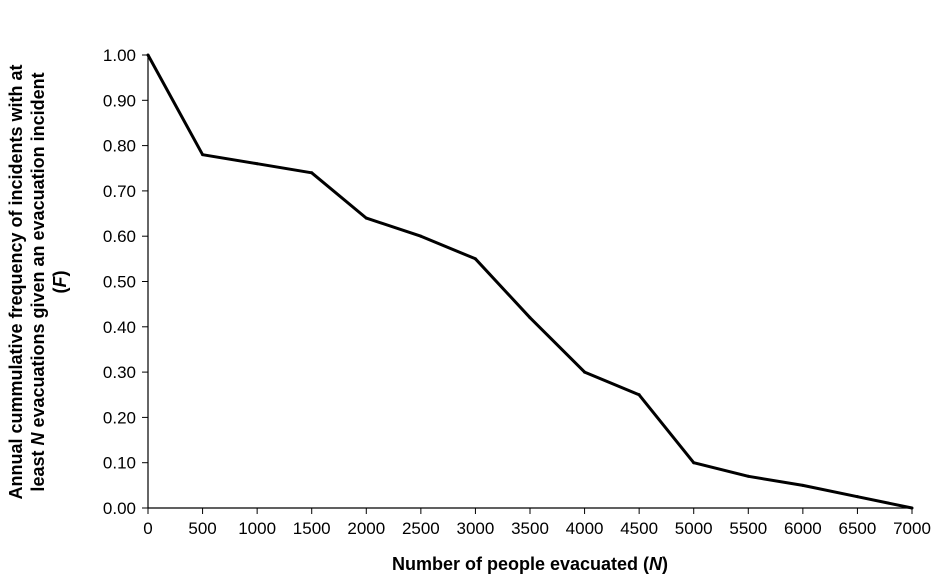 The image size is (940, 578). I want to click on y-tick-label: 0.70, so click(119, 191).